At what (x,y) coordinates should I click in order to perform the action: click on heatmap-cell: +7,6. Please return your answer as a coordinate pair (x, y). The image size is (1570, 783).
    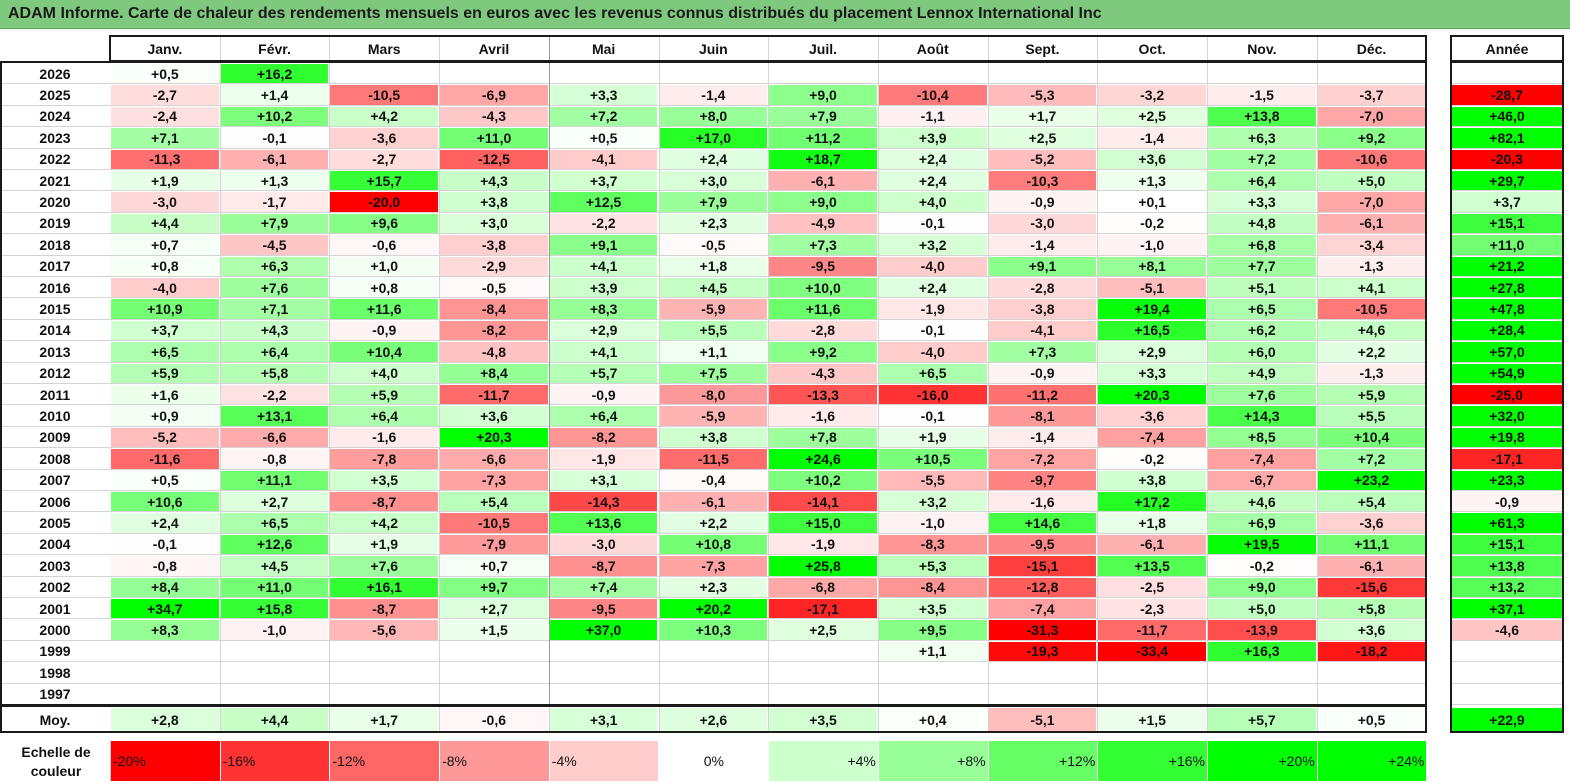
    Looking at the image, I should click on (1262, 395).